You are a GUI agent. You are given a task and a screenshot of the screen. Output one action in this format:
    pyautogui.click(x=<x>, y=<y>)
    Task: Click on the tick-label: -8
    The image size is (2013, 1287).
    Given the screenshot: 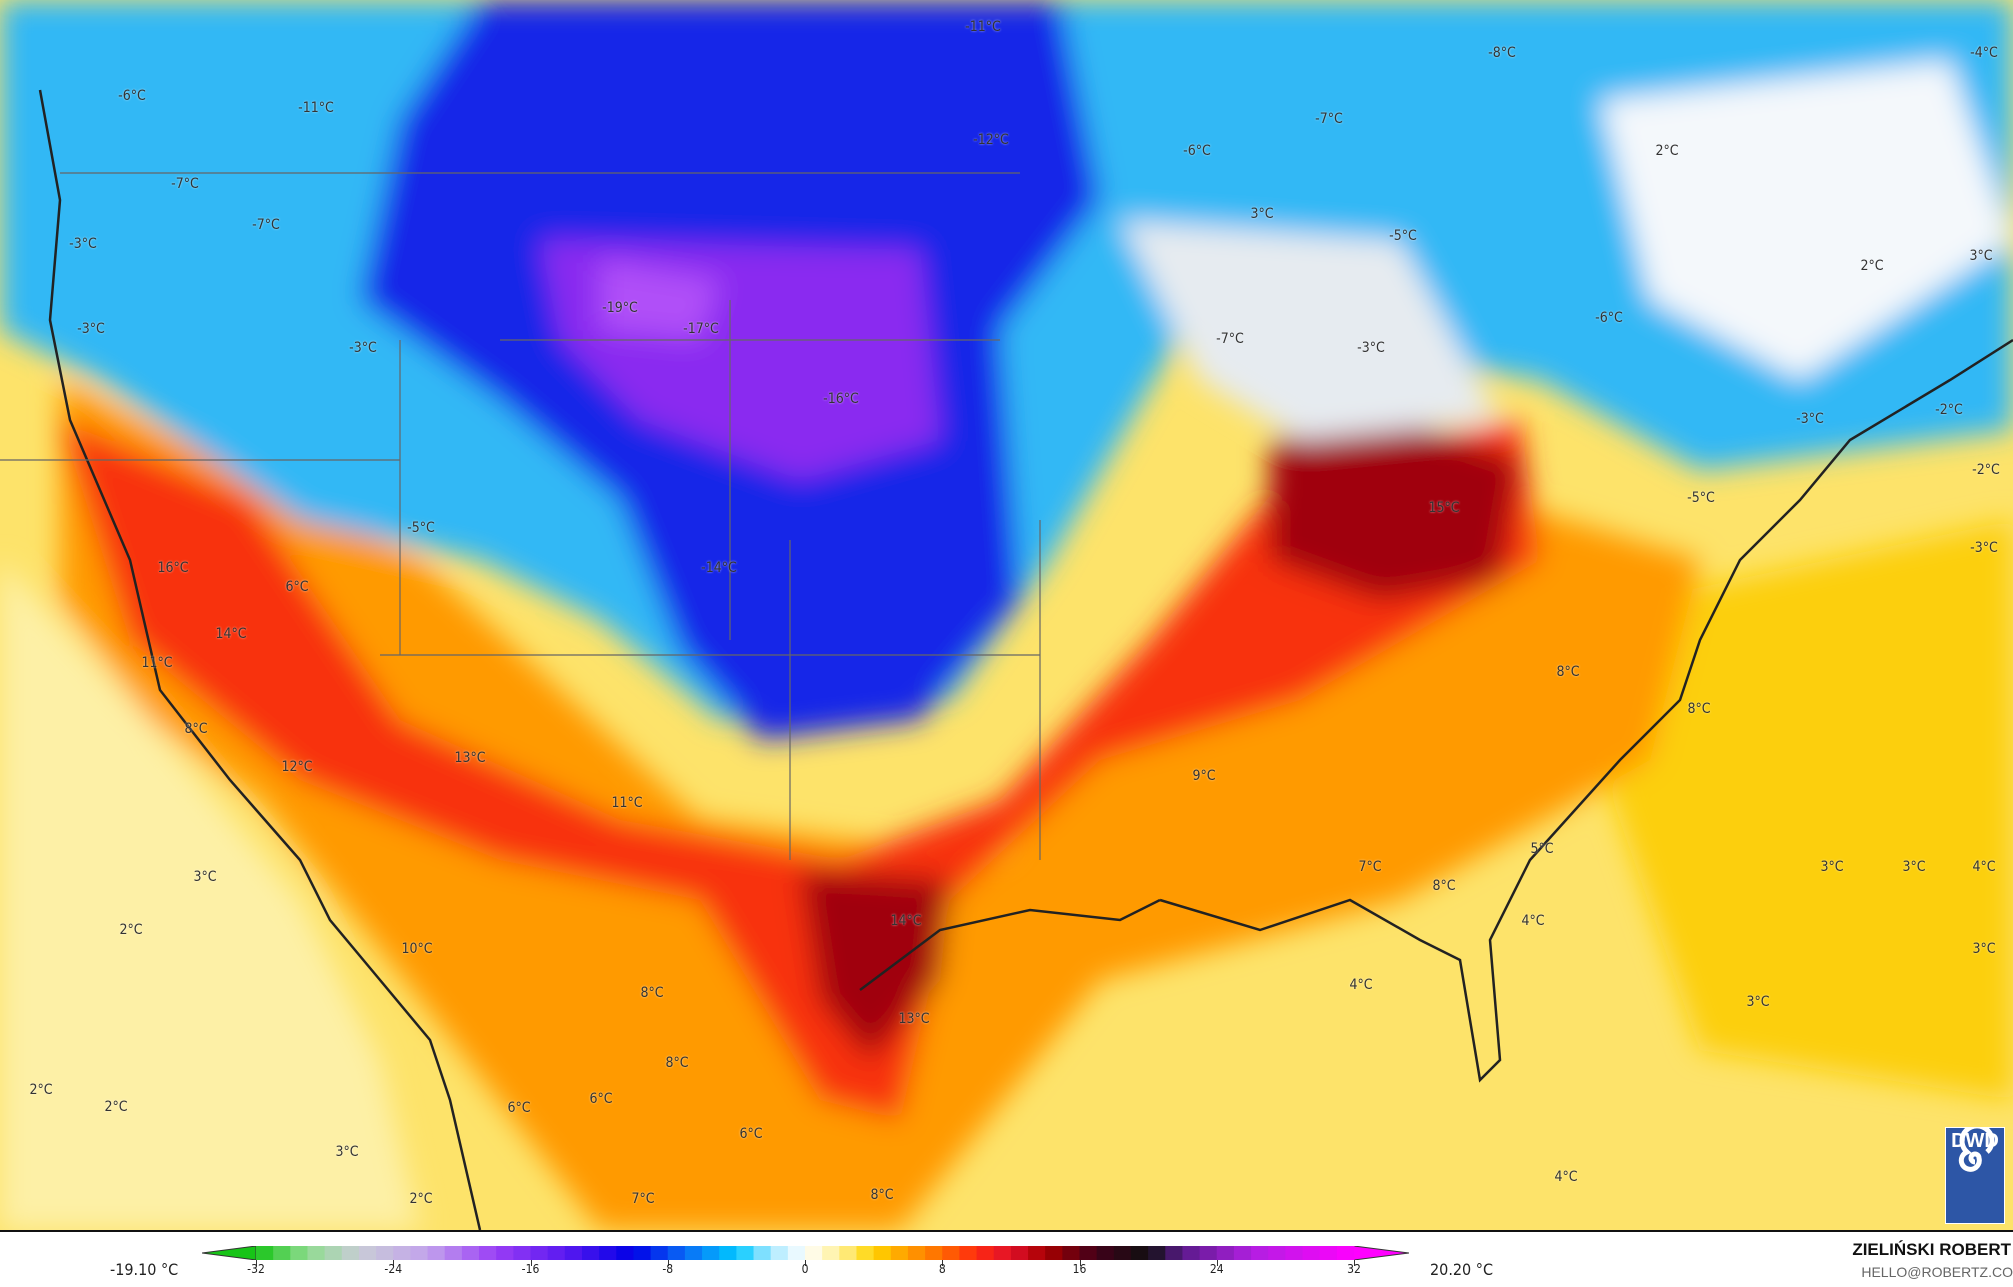 What is the action you would take?
    pyautogui.click(x=668, y=1269)
    